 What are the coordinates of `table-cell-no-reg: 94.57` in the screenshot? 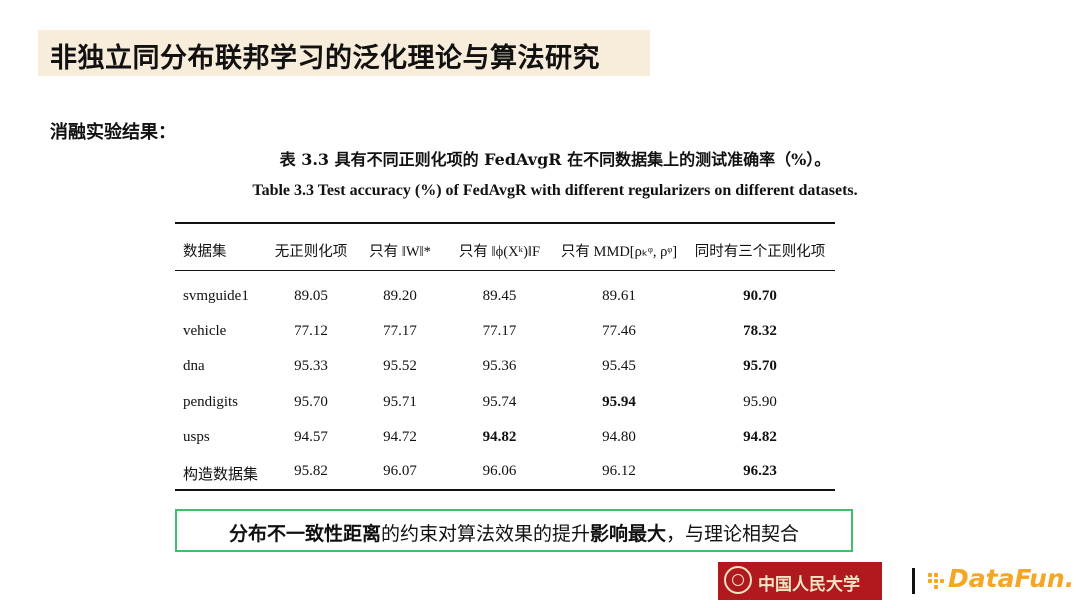 It's located at (311, 437).